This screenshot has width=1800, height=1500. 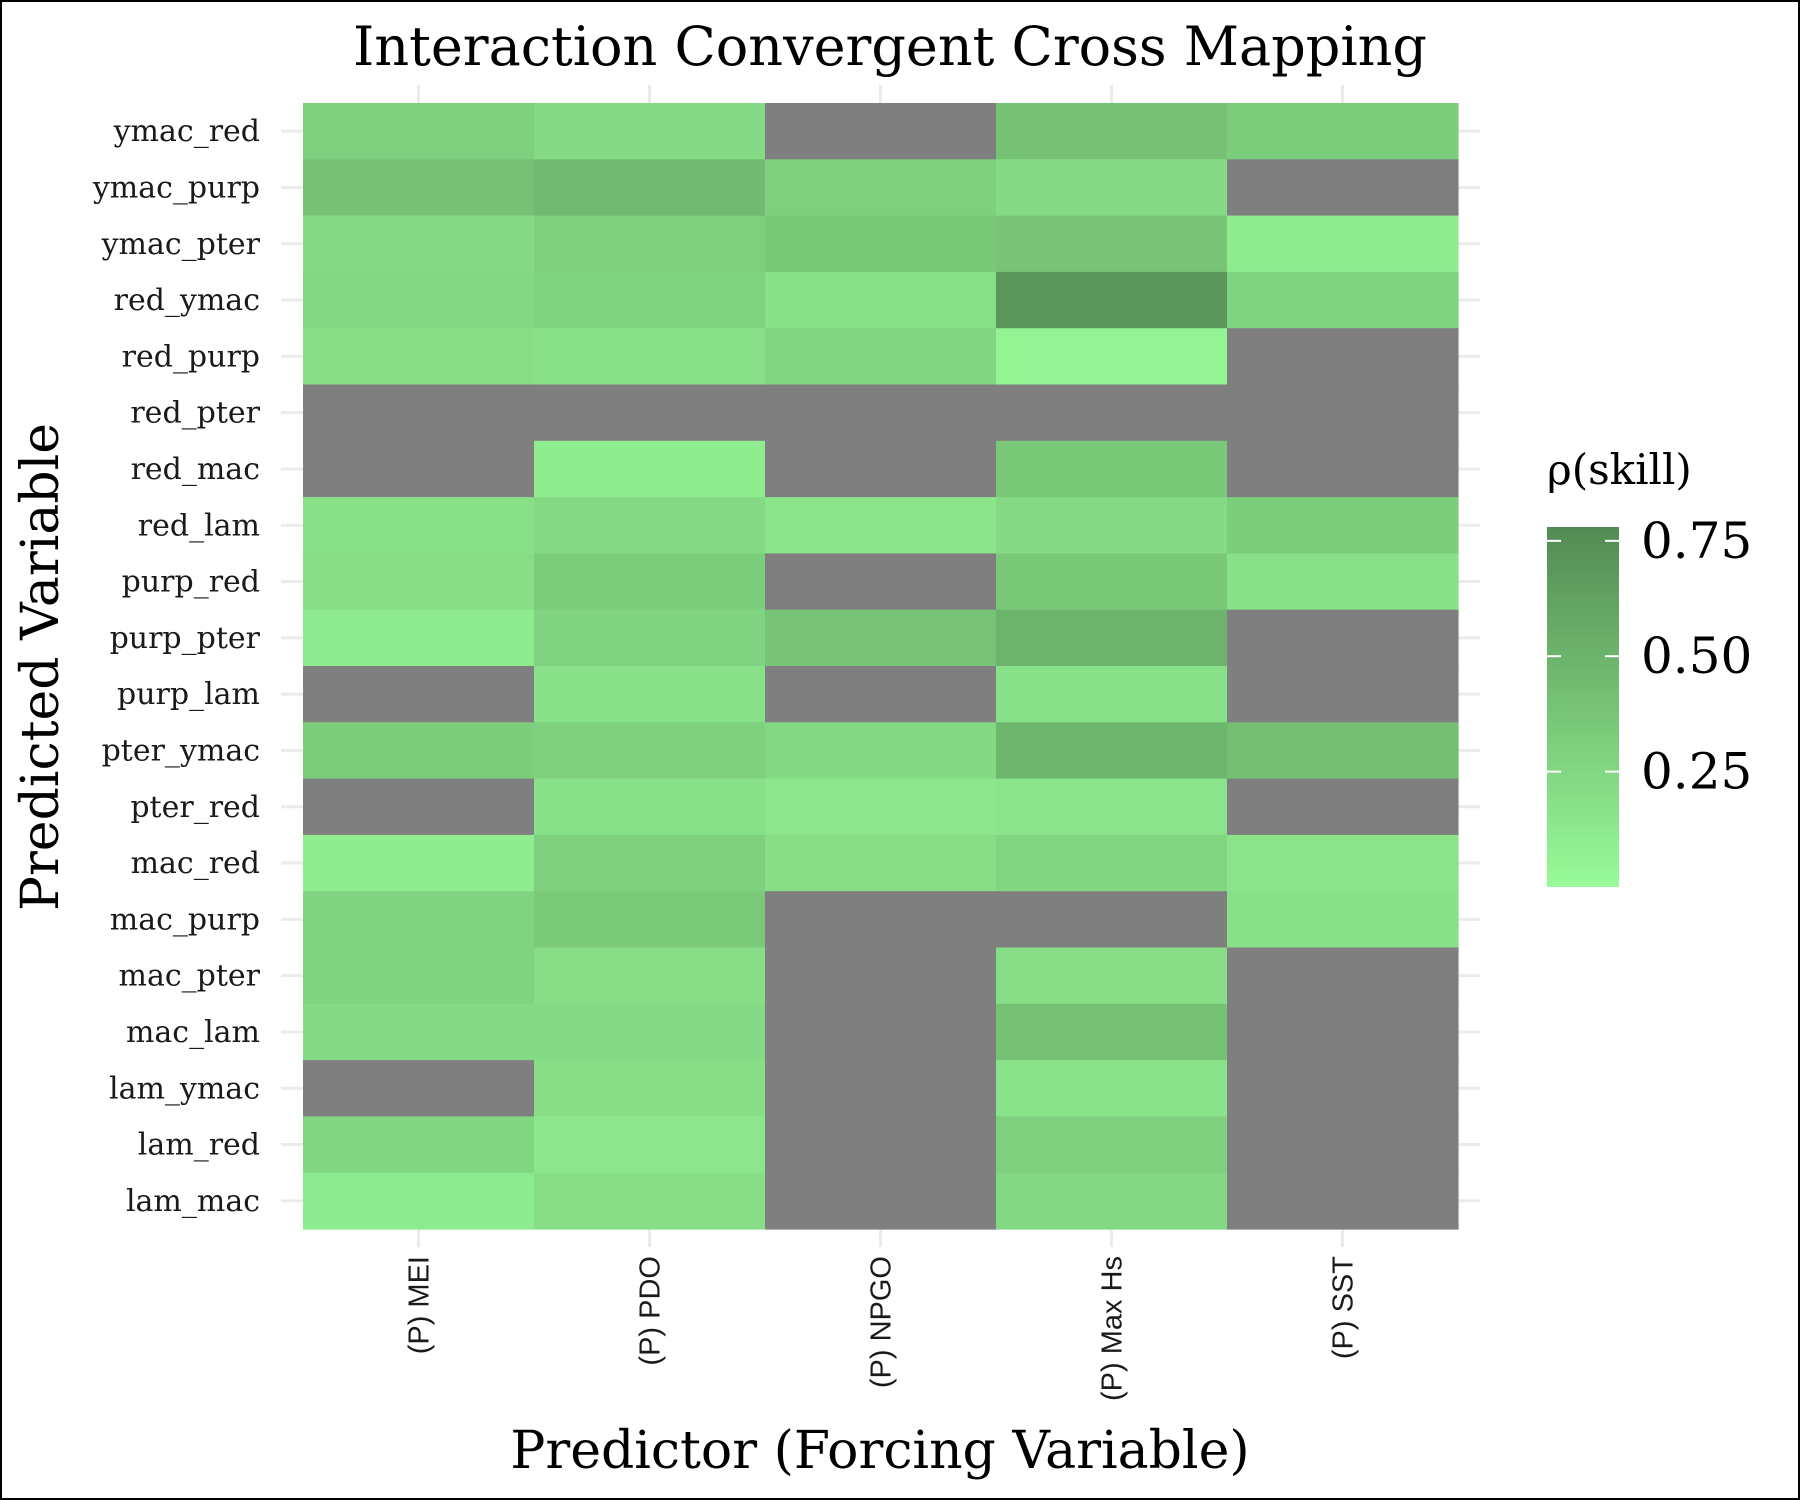 What do you see at coordinates (1583, 707) in the screenshot?
I see `legend-colorbar` at bounding box center [1583, 707].